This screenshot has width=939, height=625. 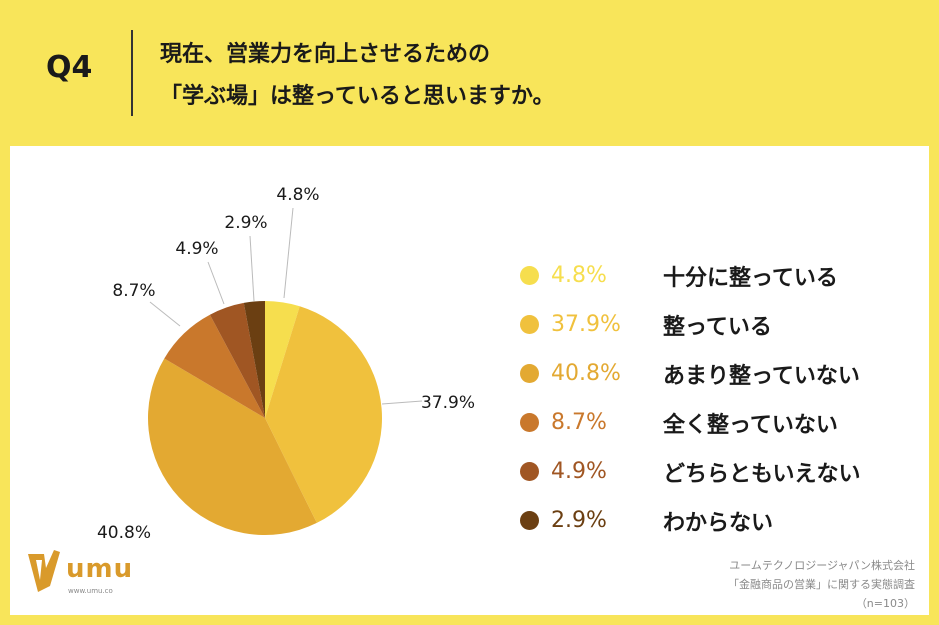 I want to click on slice-value-label: 40.8%, so click(x=124, y=533).